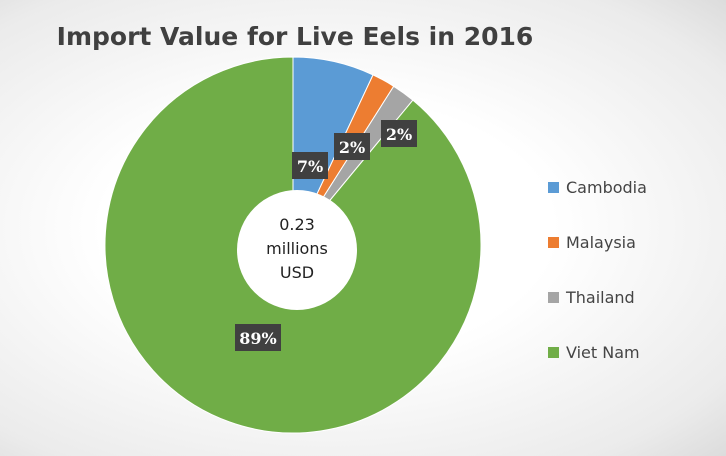 This screenshot has width=726, height=456. I want to click on legend-item: Cambodia, so click(597, 187).